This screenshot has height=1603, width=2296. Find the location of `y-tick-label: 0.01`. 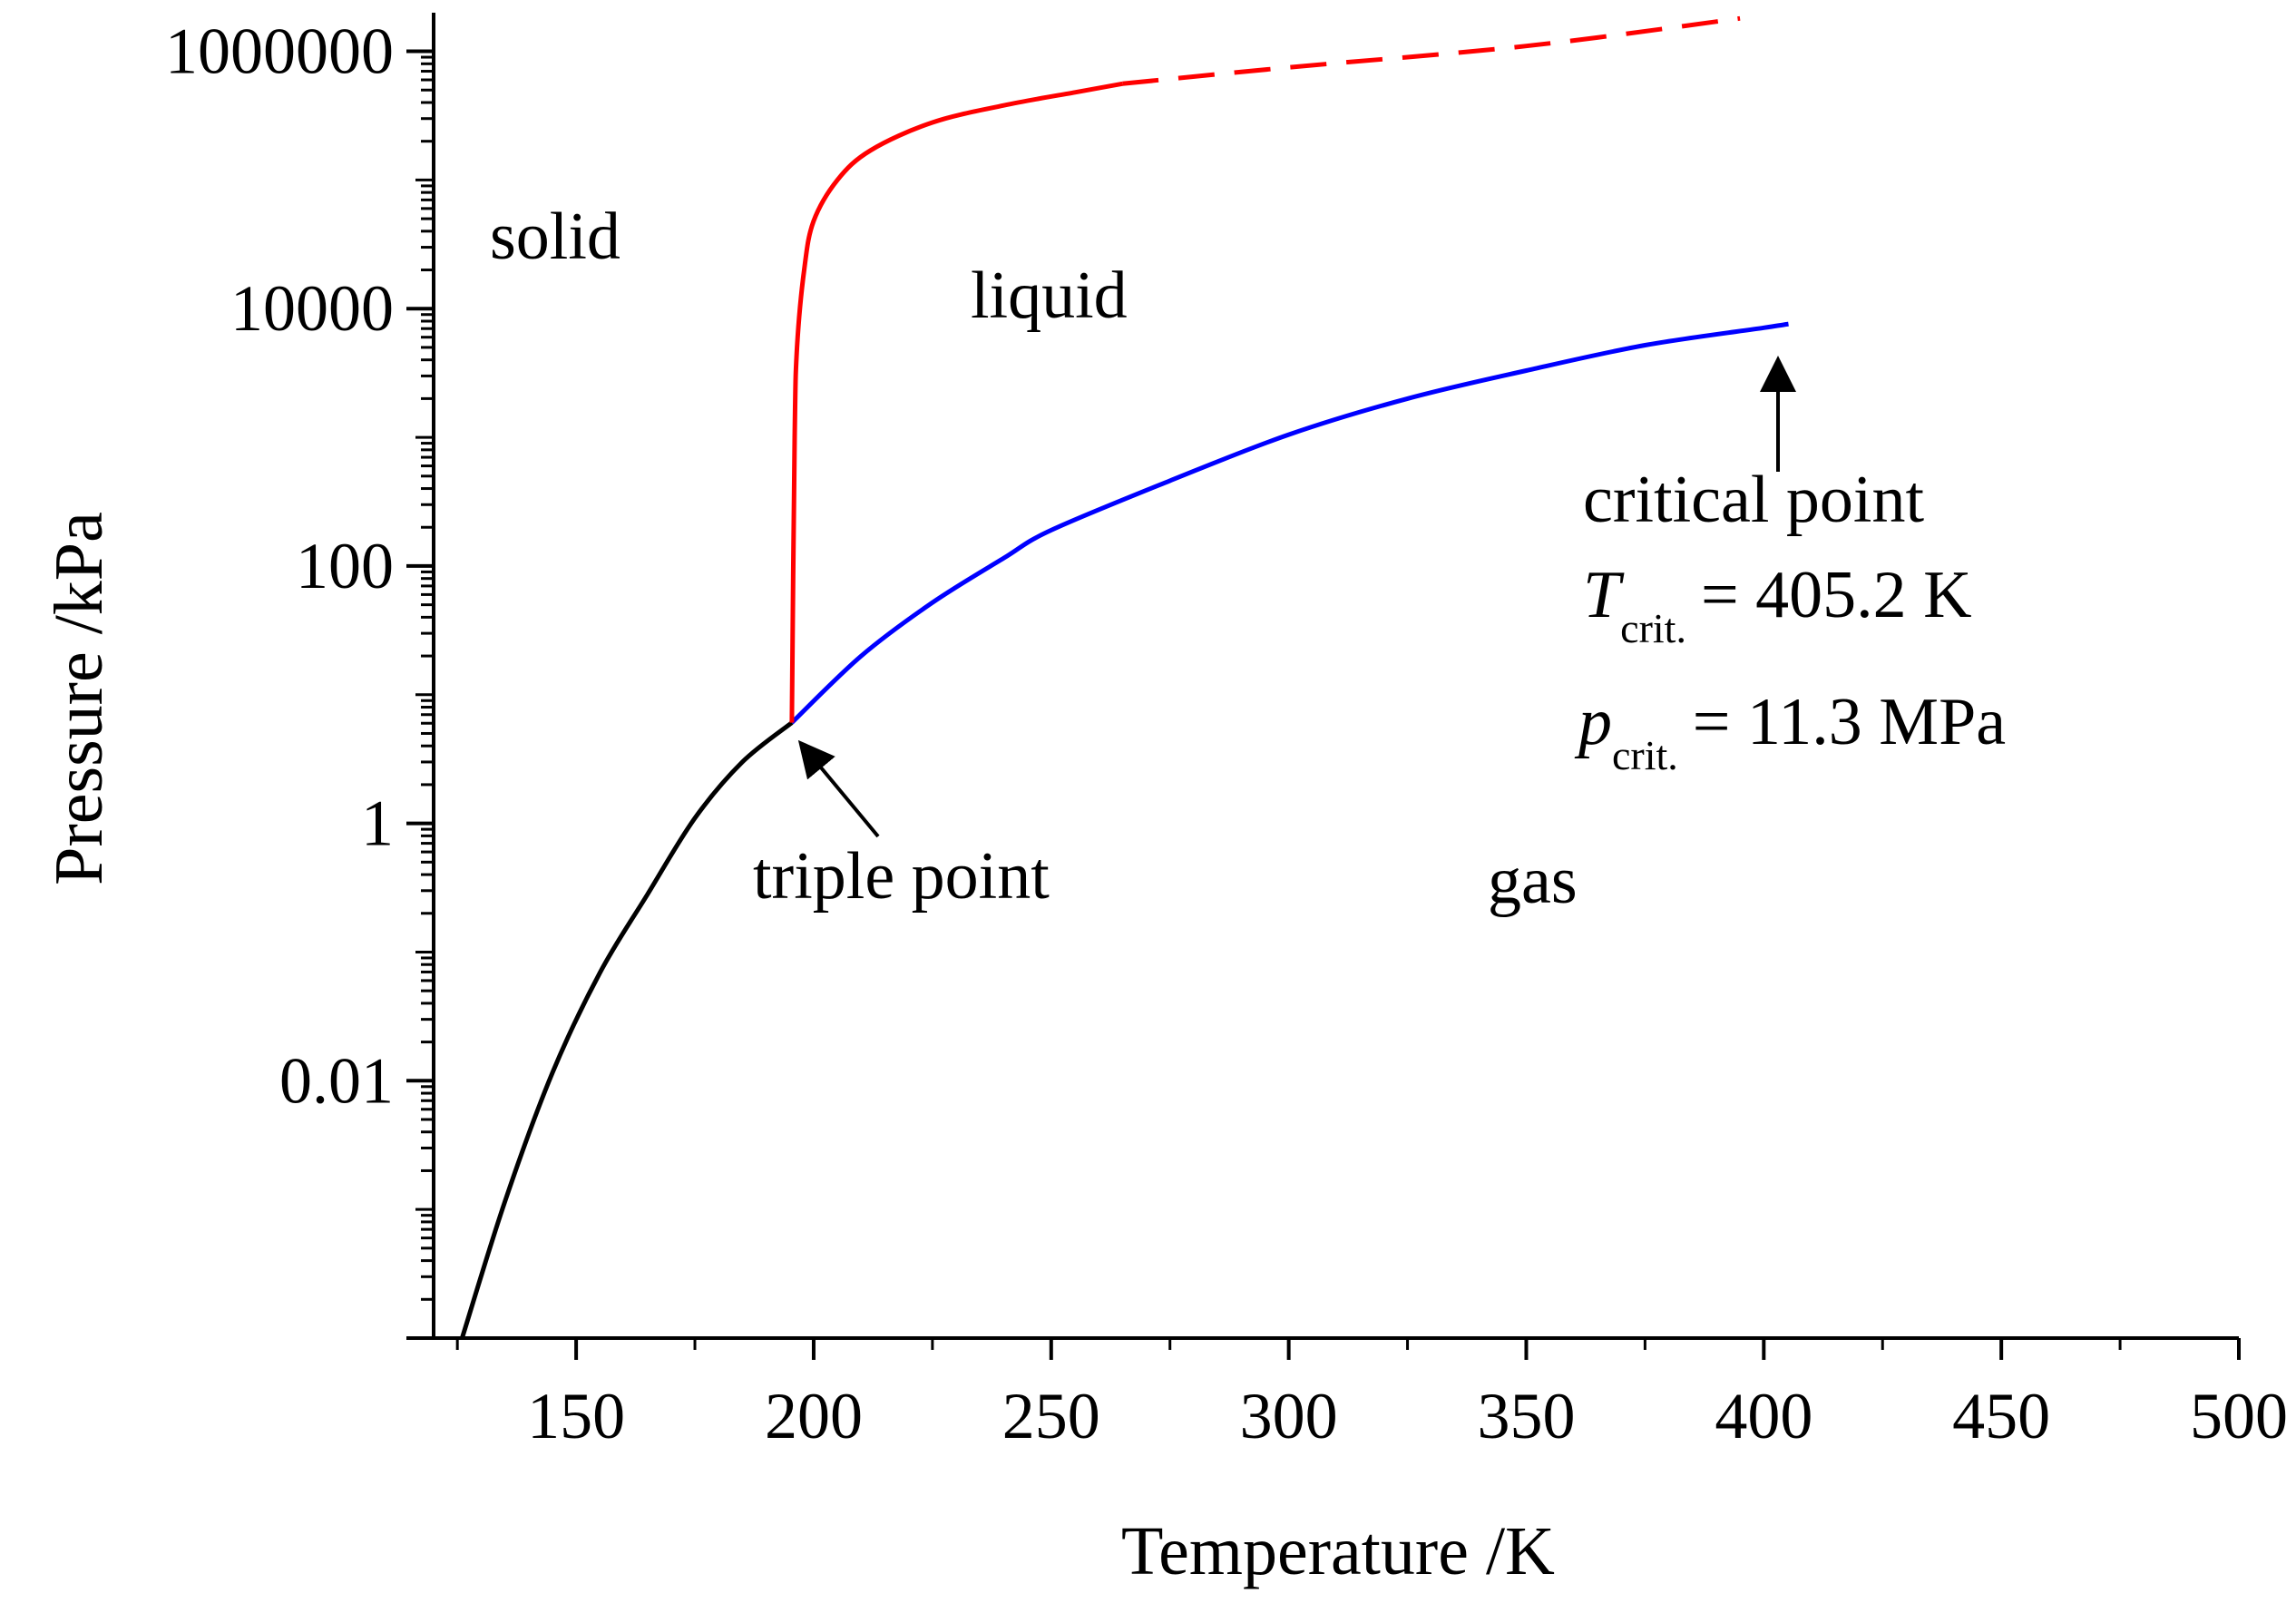

y-tick-label: 0.01 is located at coordinates (337, 1080).